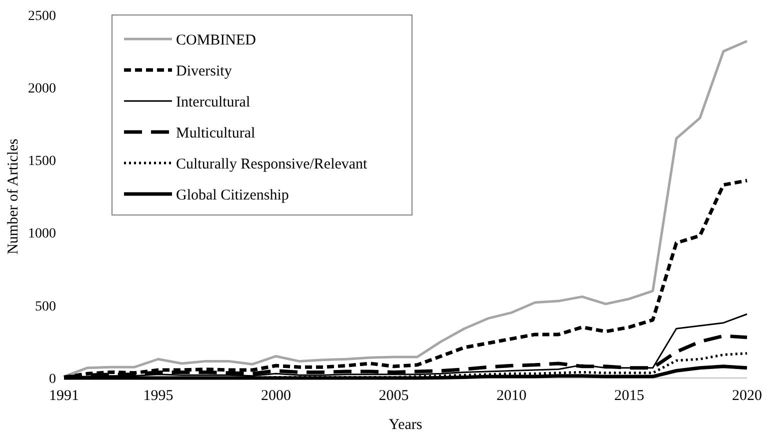 The image size is (763, 439). What do you see at coordinates (45, 306) in the screenshot?
I see `y-tick-label: 500` at bounding box center [45, 306].